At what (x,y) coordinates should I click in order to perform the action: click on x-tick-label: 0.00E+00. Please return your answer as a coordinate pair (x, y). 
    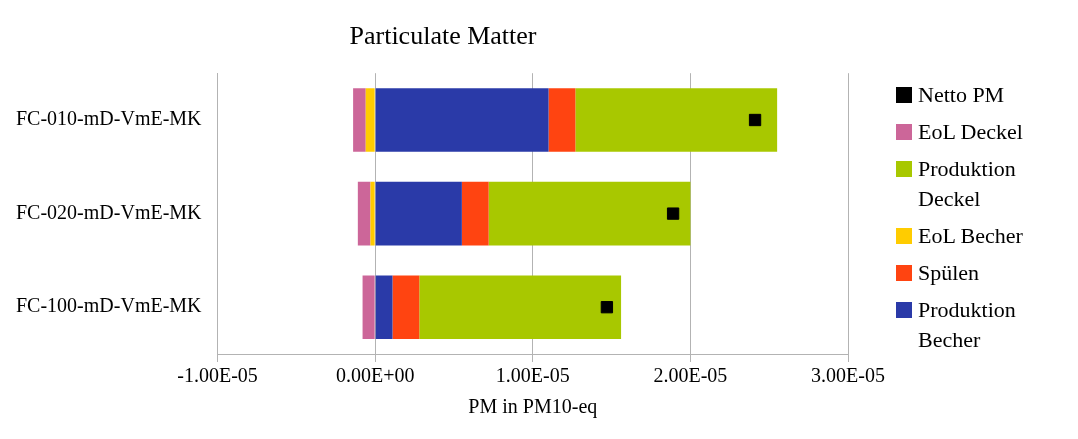
    Looking at the image, I should click on (375, 375).